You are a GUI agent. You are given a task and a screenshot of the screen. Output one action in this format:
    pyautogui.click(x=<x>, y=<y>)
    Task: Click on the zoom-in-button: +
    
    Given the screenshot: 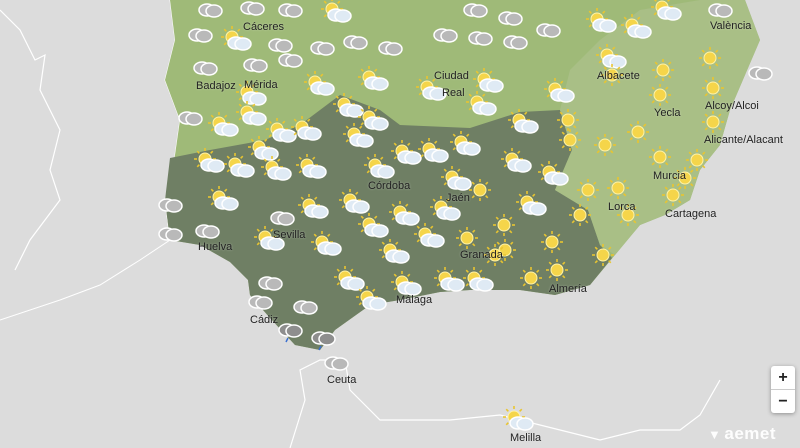 What is the action you would take?
    pyautogui.click(x=783, y=377)
    